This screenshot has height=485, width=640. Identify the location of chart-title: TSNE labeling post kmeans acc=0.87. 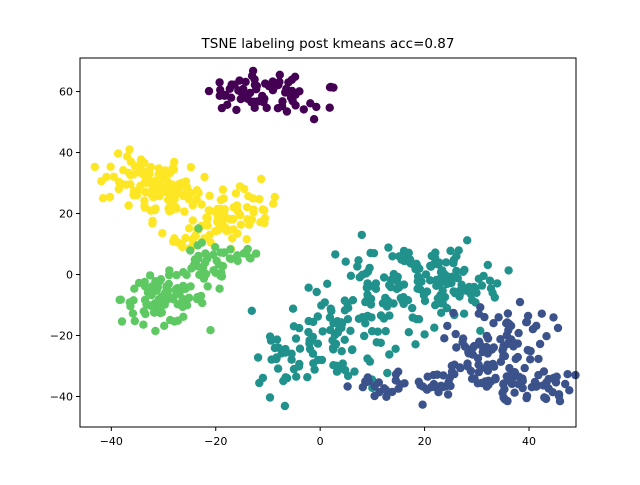
(328, 44).